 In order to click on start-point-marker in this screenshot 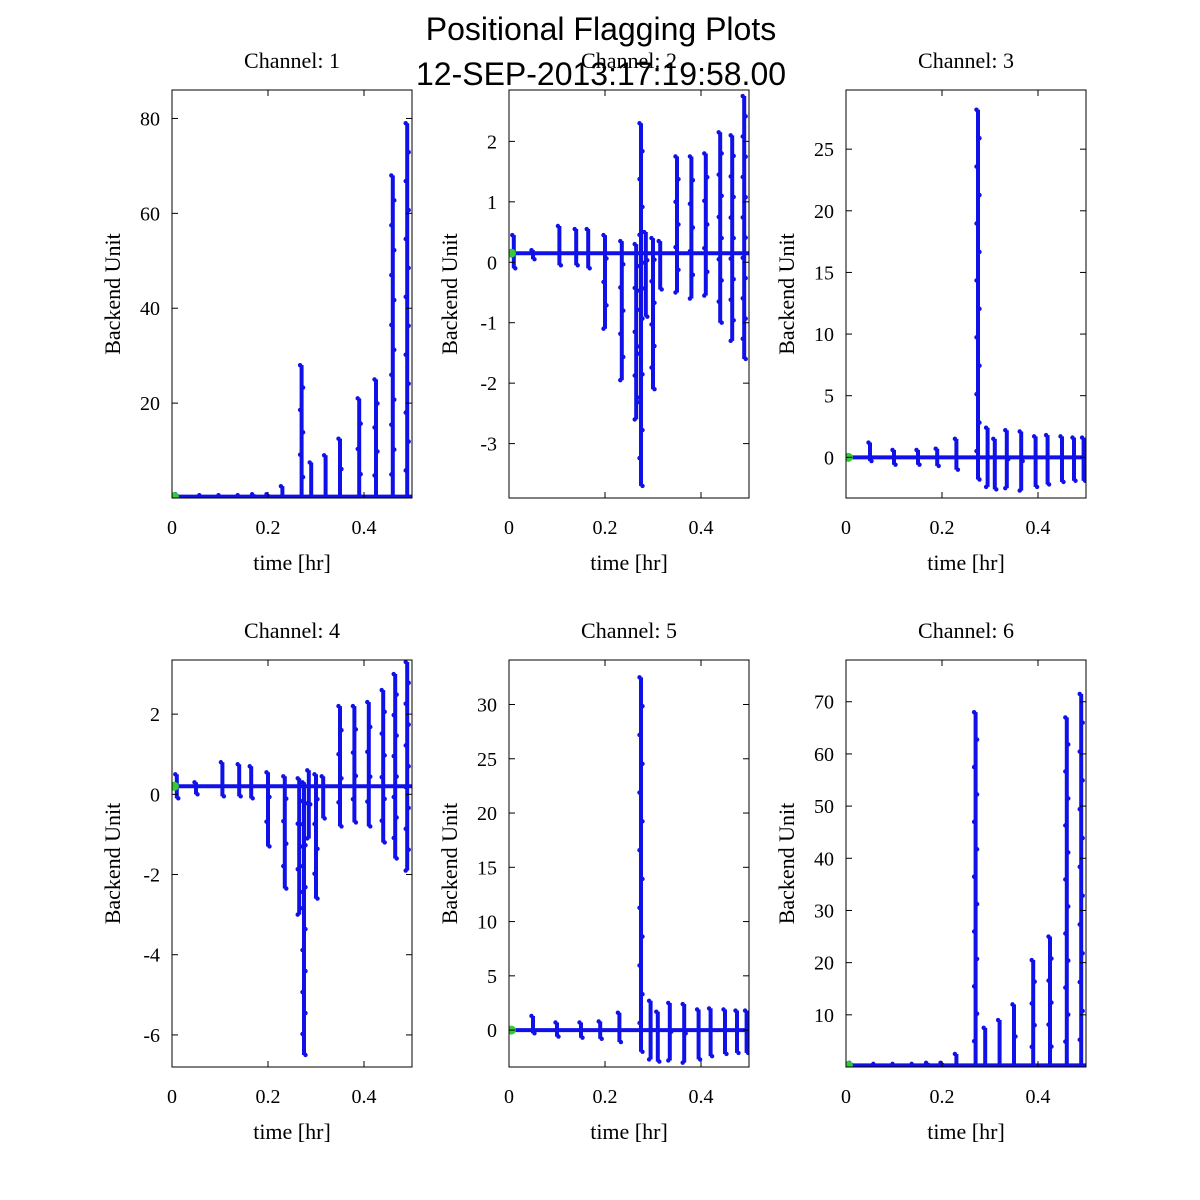, I will do `click(175, 786)`.